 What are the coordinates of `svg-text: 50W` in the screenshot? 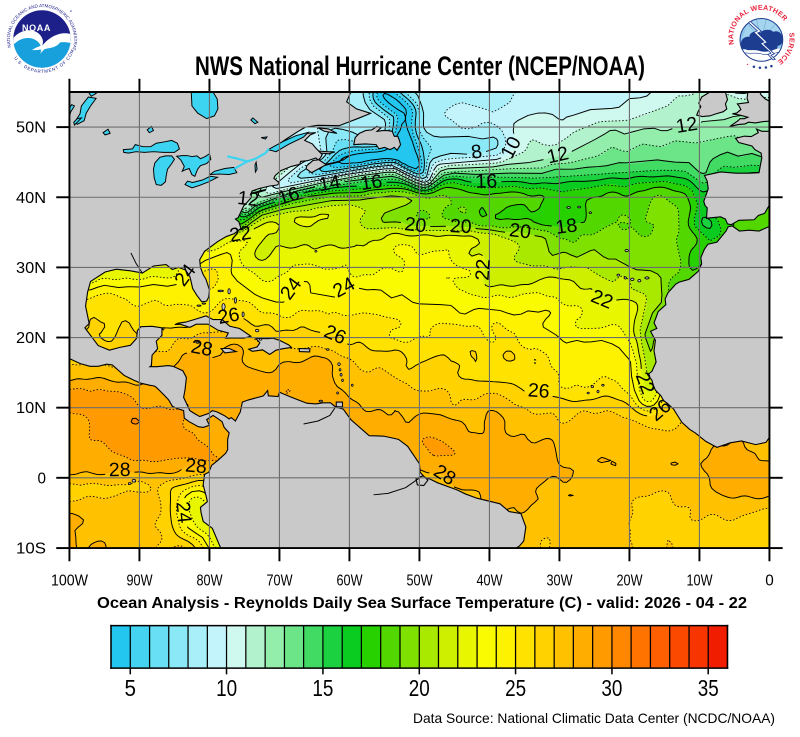 It's located at (420, 581).